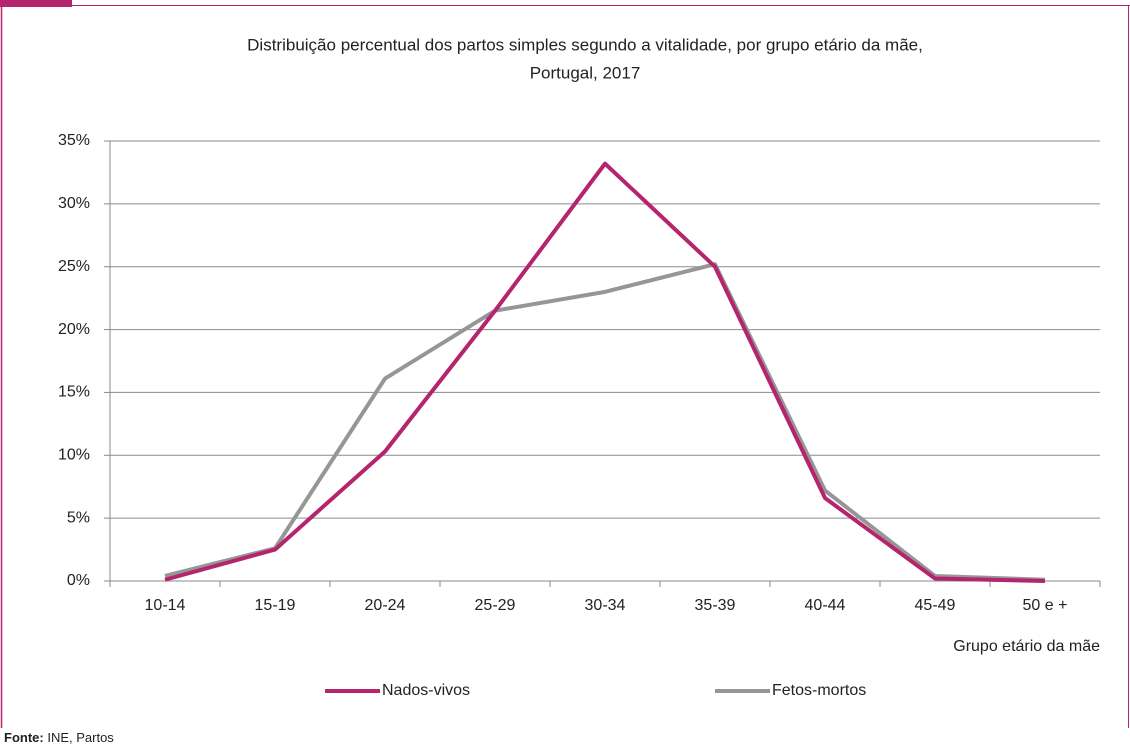 The height and width of the screenshot is (748, 1130). Describe the element at coordinates (1045, 605) in the screenshot. I see `x-tick-label: 50 e +` at that location.